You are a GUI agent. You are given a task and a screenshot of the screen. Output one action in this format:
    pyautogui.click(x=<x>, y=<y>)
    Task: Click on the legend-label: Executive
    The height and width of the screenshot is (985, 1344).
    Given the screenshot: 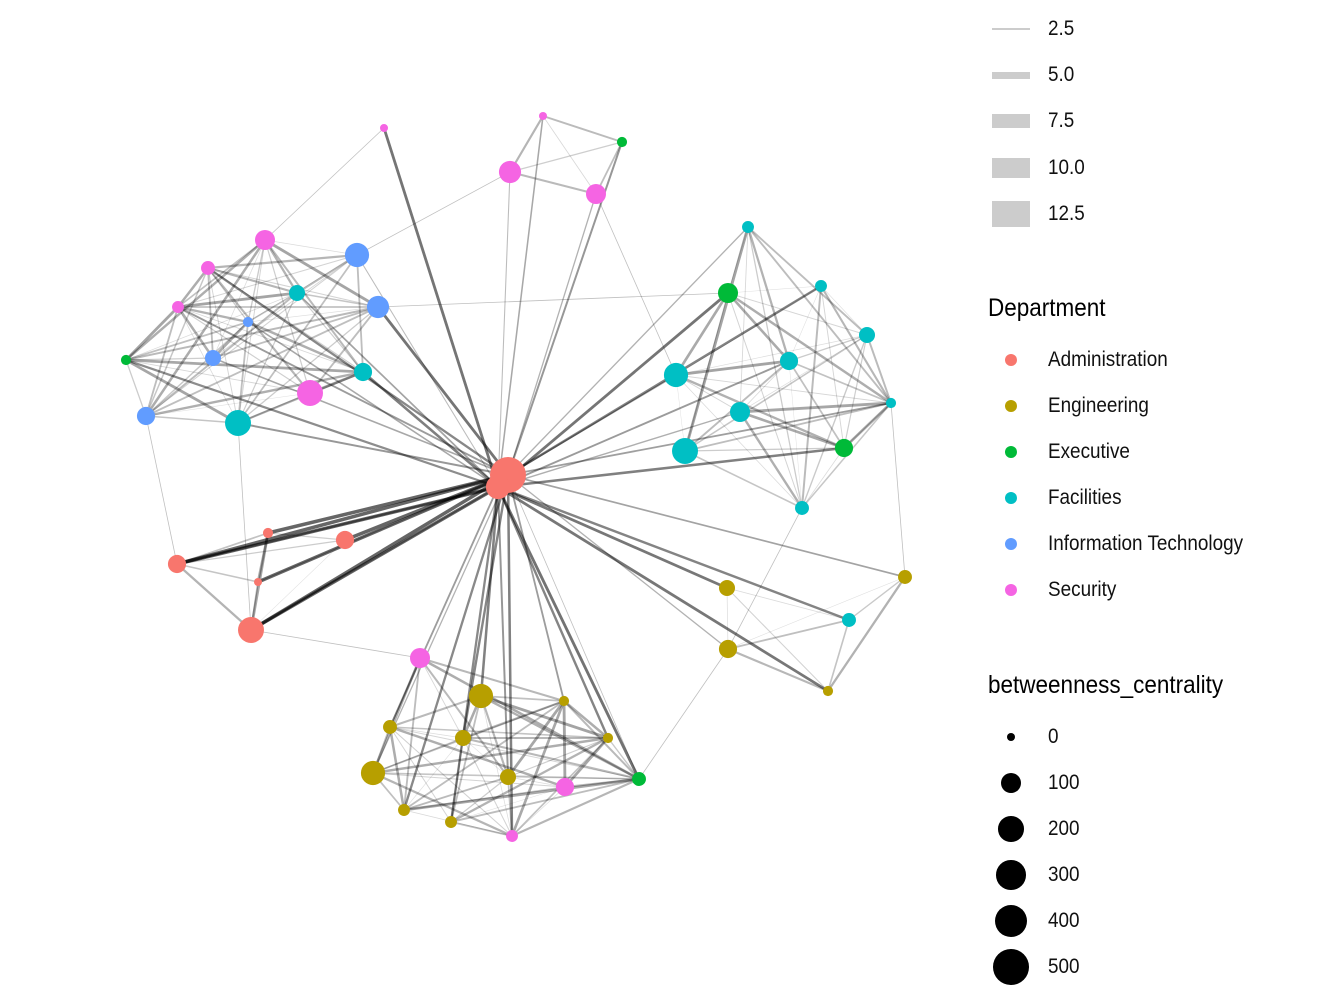 What is the action you would take?
    pyautogui.click(x=1089, y=451)
    